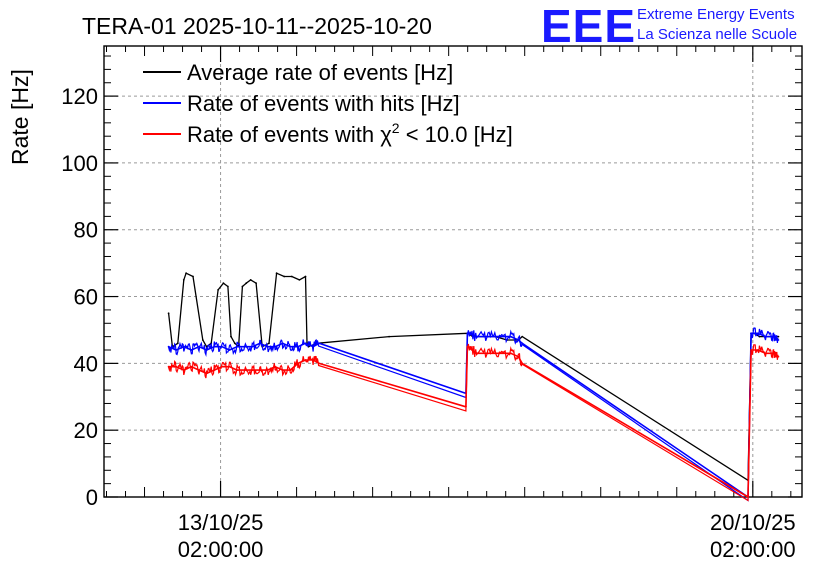 This screenshot has height=572, width=836. What do you see at coordinates (320, 72) in the screenshot?
I see `legend-label-avg: Average rate of events [Hz]` at bounding box center [320, 72].